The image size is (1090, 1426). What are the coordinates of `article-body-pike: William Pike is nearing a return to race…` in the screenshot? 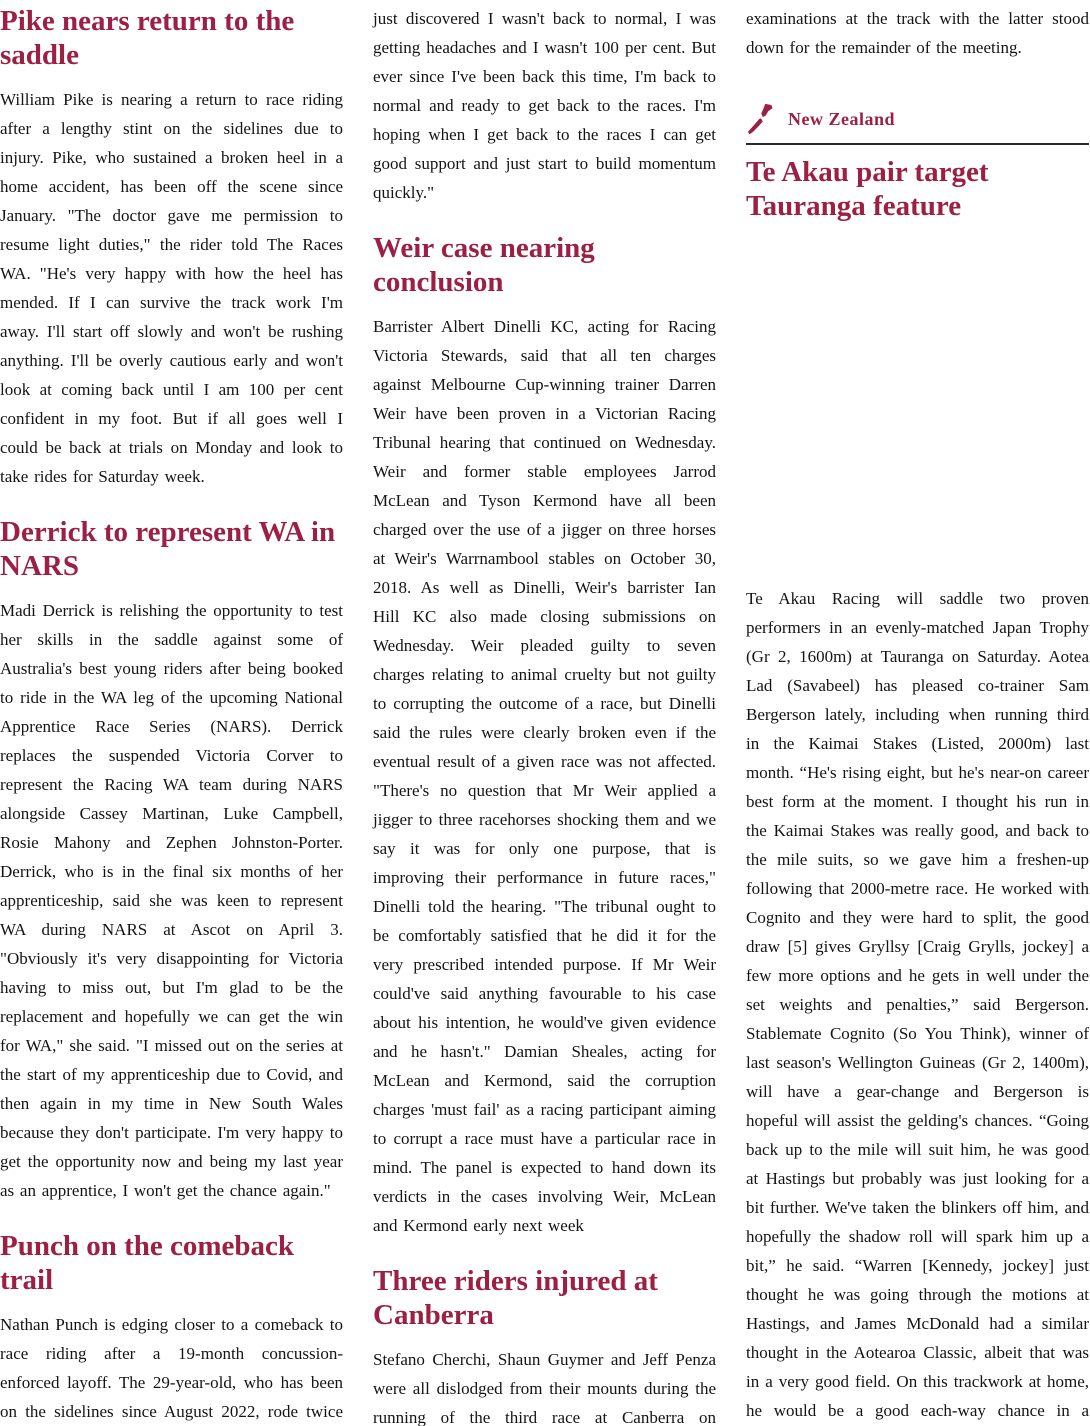 It's located at (171, 288).